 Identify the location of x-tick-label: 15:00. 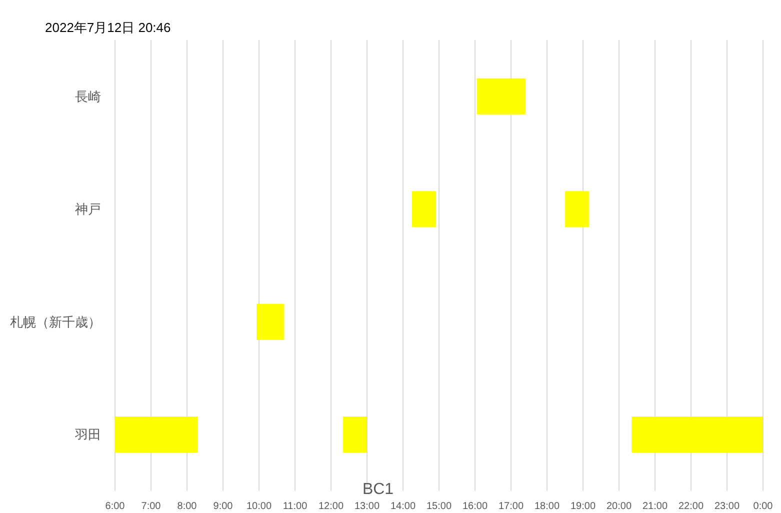
(439, 506).